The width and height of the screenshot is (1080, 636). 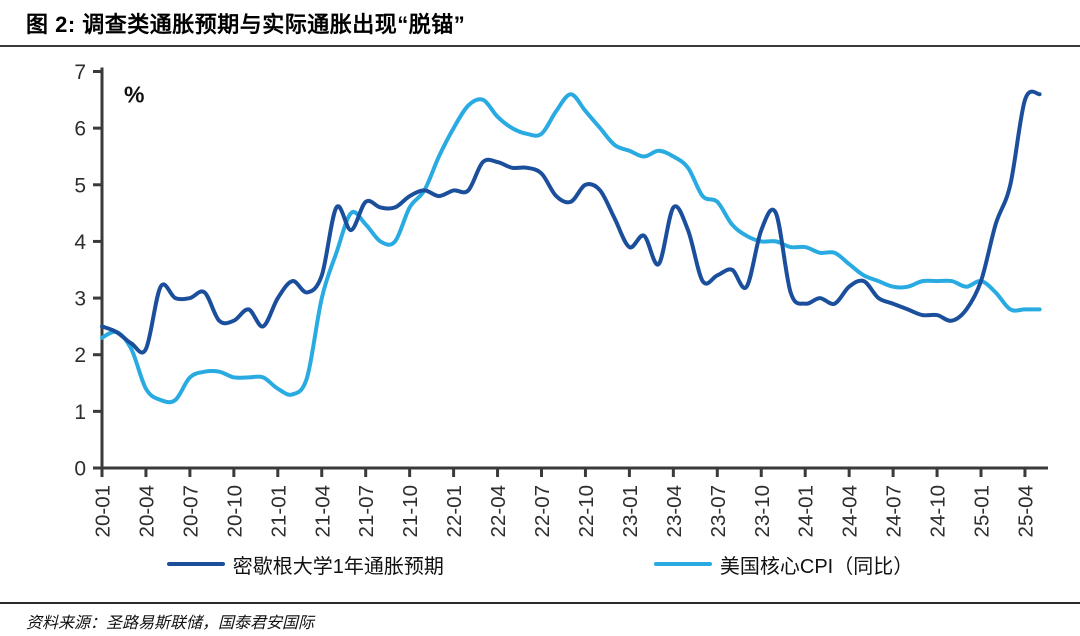 What do you see at coordinates (170, 623) in the screenshot?
I see `source-text: 资料来源：圣路易斯联储，国泰君安国际` at bounding box center [170, 623].